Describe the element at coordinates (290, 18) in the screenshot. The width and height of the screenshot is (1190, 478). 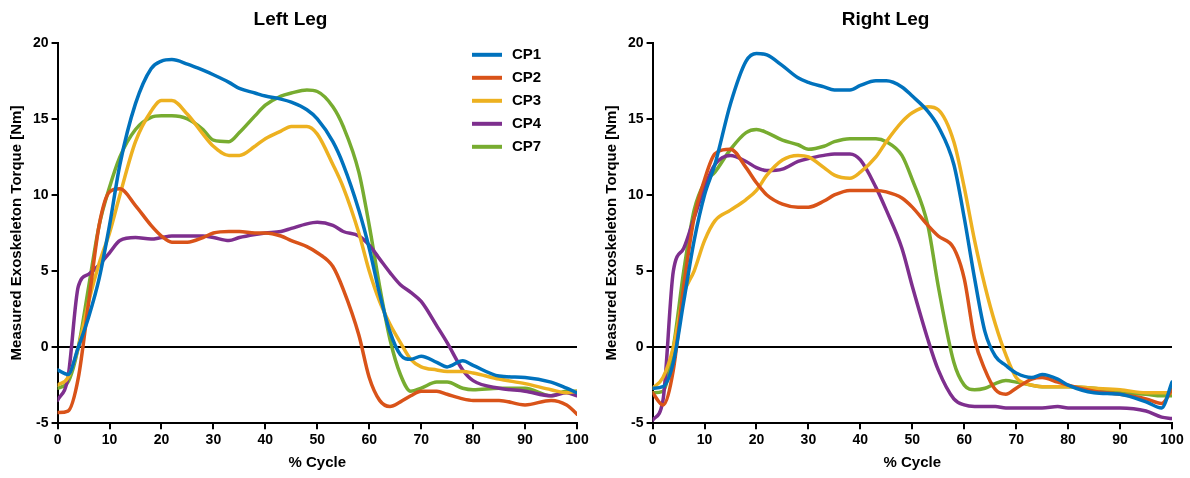
I see `chart-title: Left Leg` at that location.